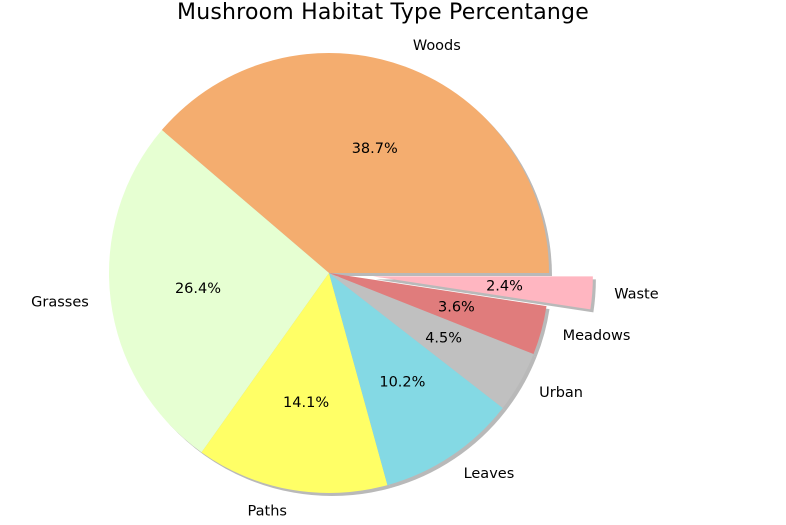  I want to click on slice-percent-waste: 2.4%, so click(504, 286).